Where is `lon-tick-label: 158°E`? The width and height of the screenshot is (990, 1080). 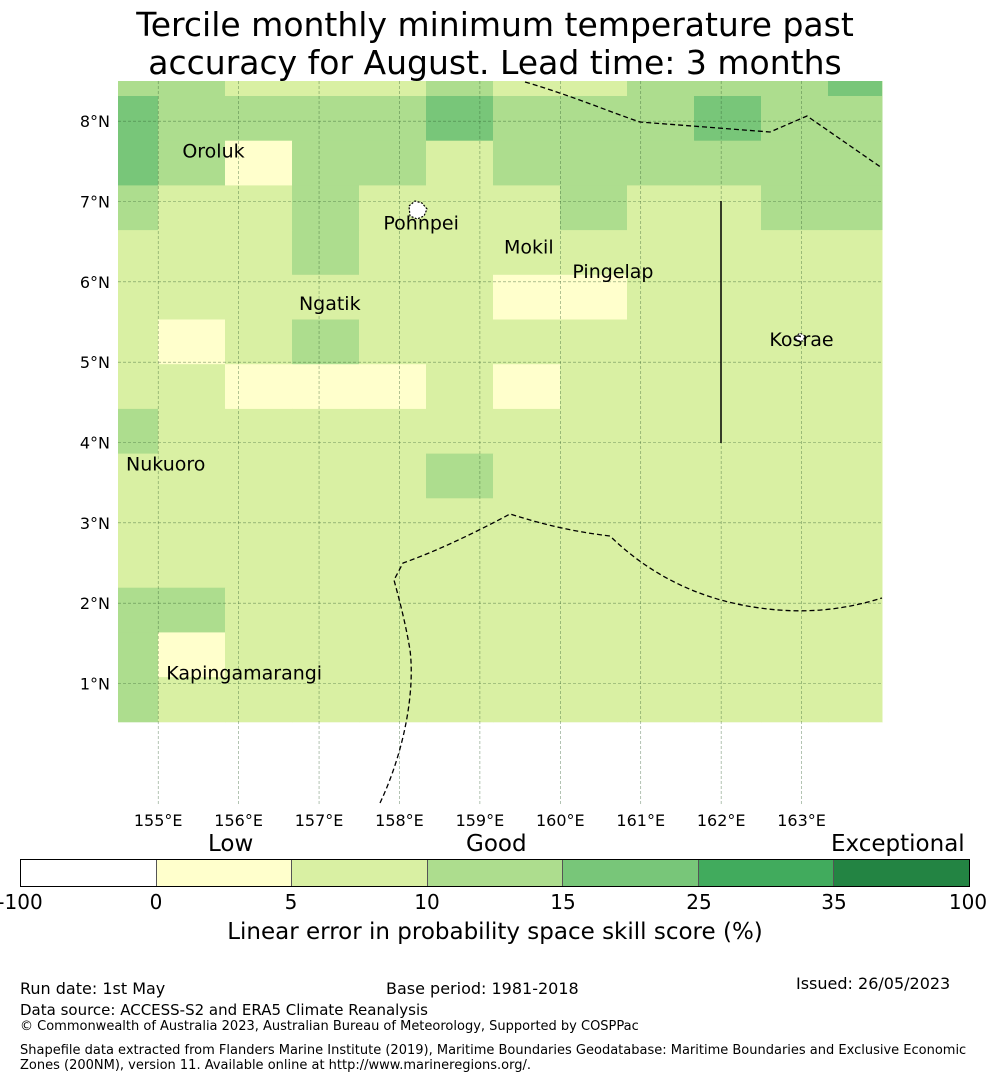
lon-tick-label: 158°E is located at coordinates (399, 820).